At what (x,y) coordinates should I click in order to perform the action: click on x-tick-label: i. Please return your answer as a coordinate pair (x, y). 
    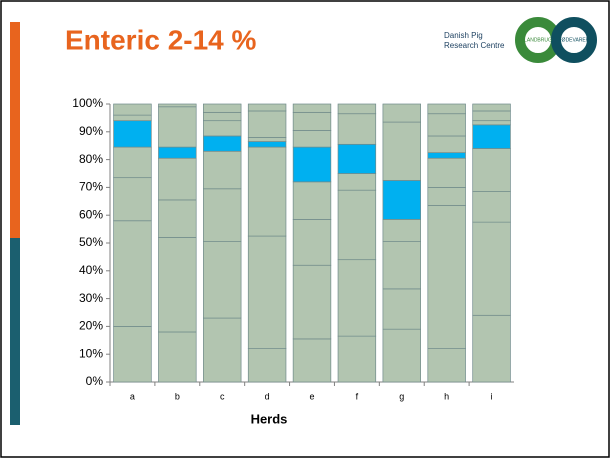
    Looking at the image, I should click on (492, 396).